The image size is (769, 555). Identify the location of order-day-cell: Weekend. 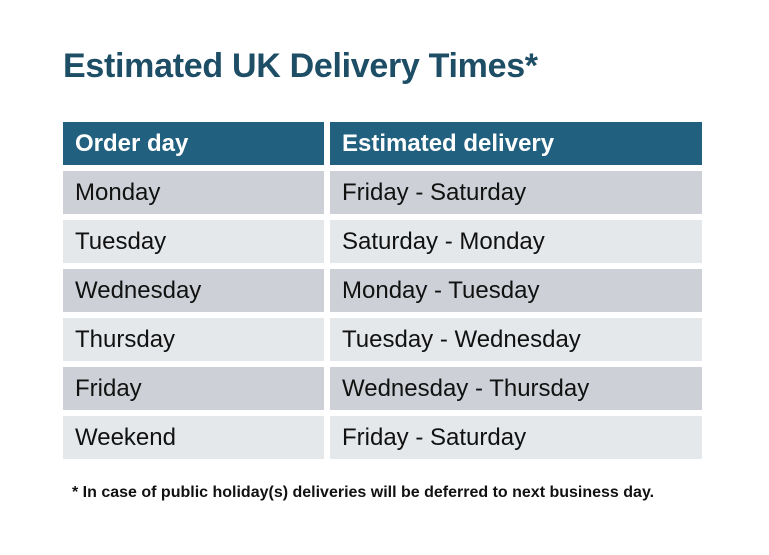
(193, 437).